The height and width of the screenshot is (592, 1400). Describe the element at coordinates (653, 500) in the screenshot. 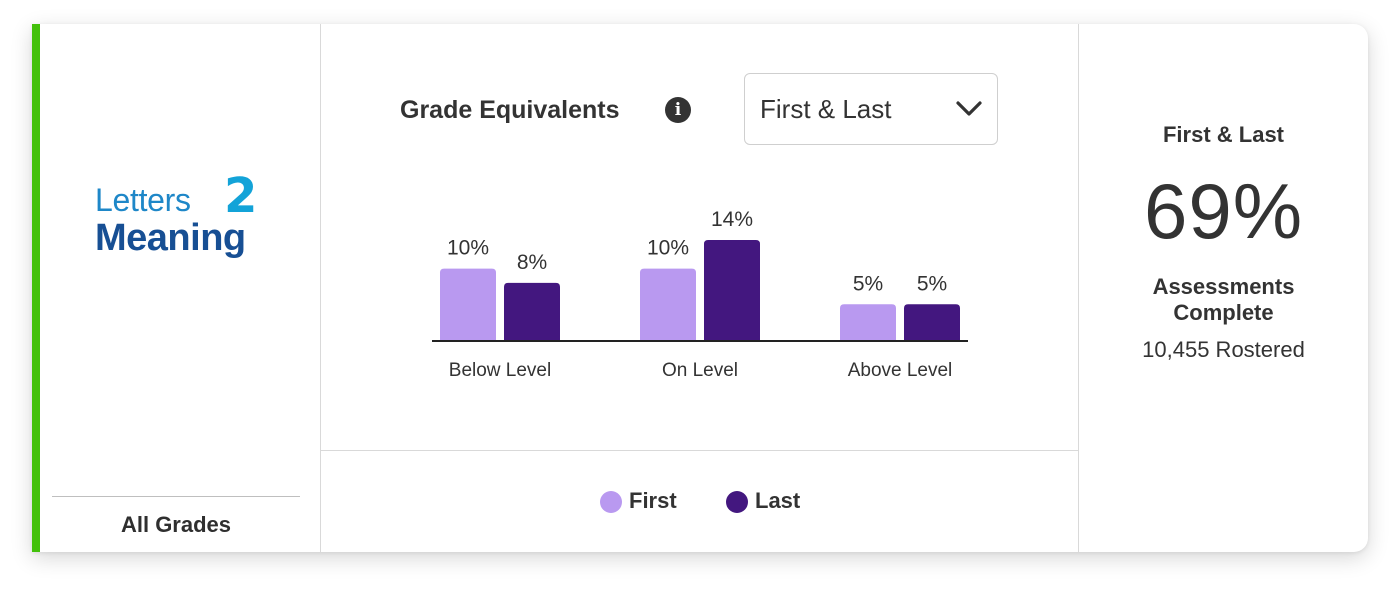

I see `legend-label-first: First` at that location.